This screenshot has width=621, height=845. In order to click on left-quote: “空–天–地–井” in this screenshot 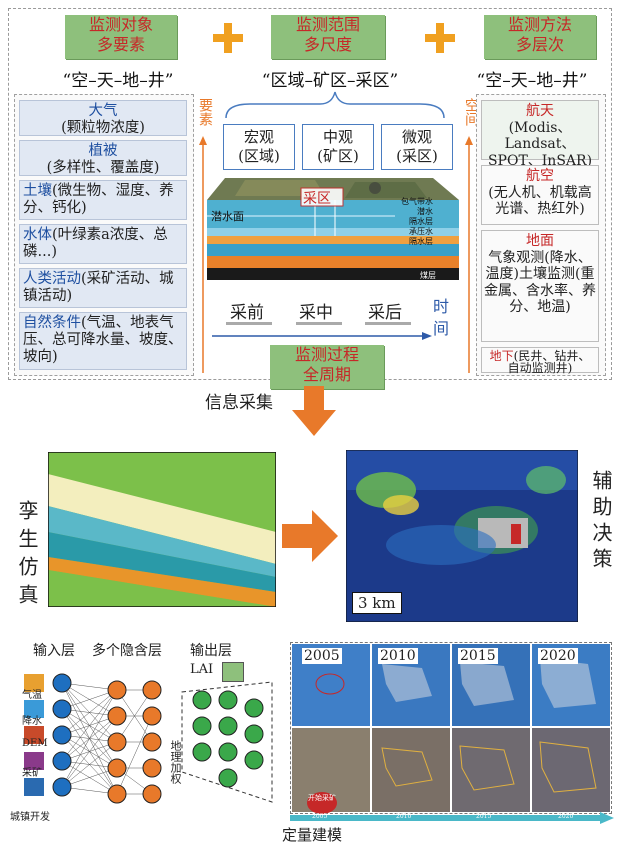, I will do `click(118, 81)`.